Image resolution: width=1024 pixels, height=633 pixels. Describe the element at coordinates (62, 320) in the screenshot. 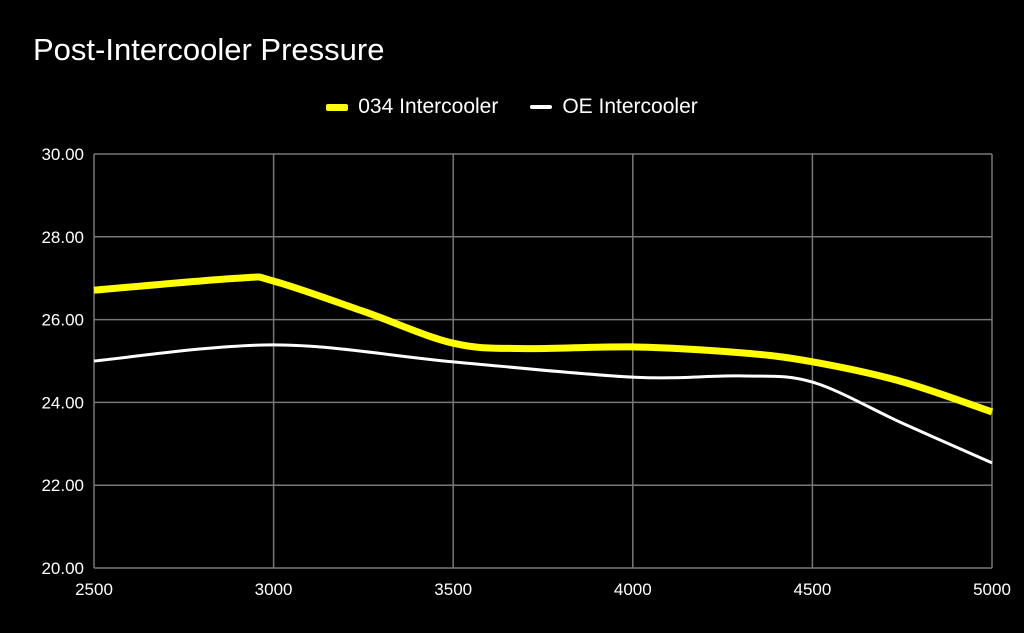

I see `y-tick-label: 26.00` at that location.